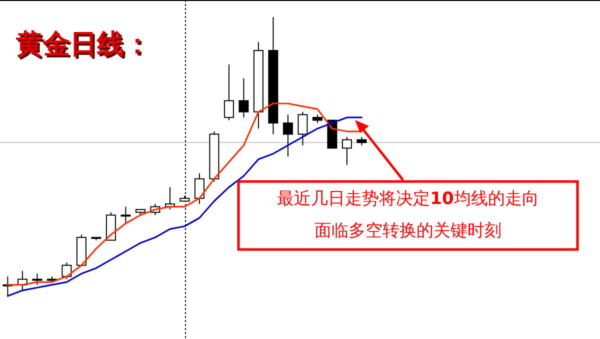 This screenshot has width=600, height=339. Describe the element at coordinates (408, 199) in the screenshot. I see `annotation: 最近几日走势将决定10均线的走向` at that location.